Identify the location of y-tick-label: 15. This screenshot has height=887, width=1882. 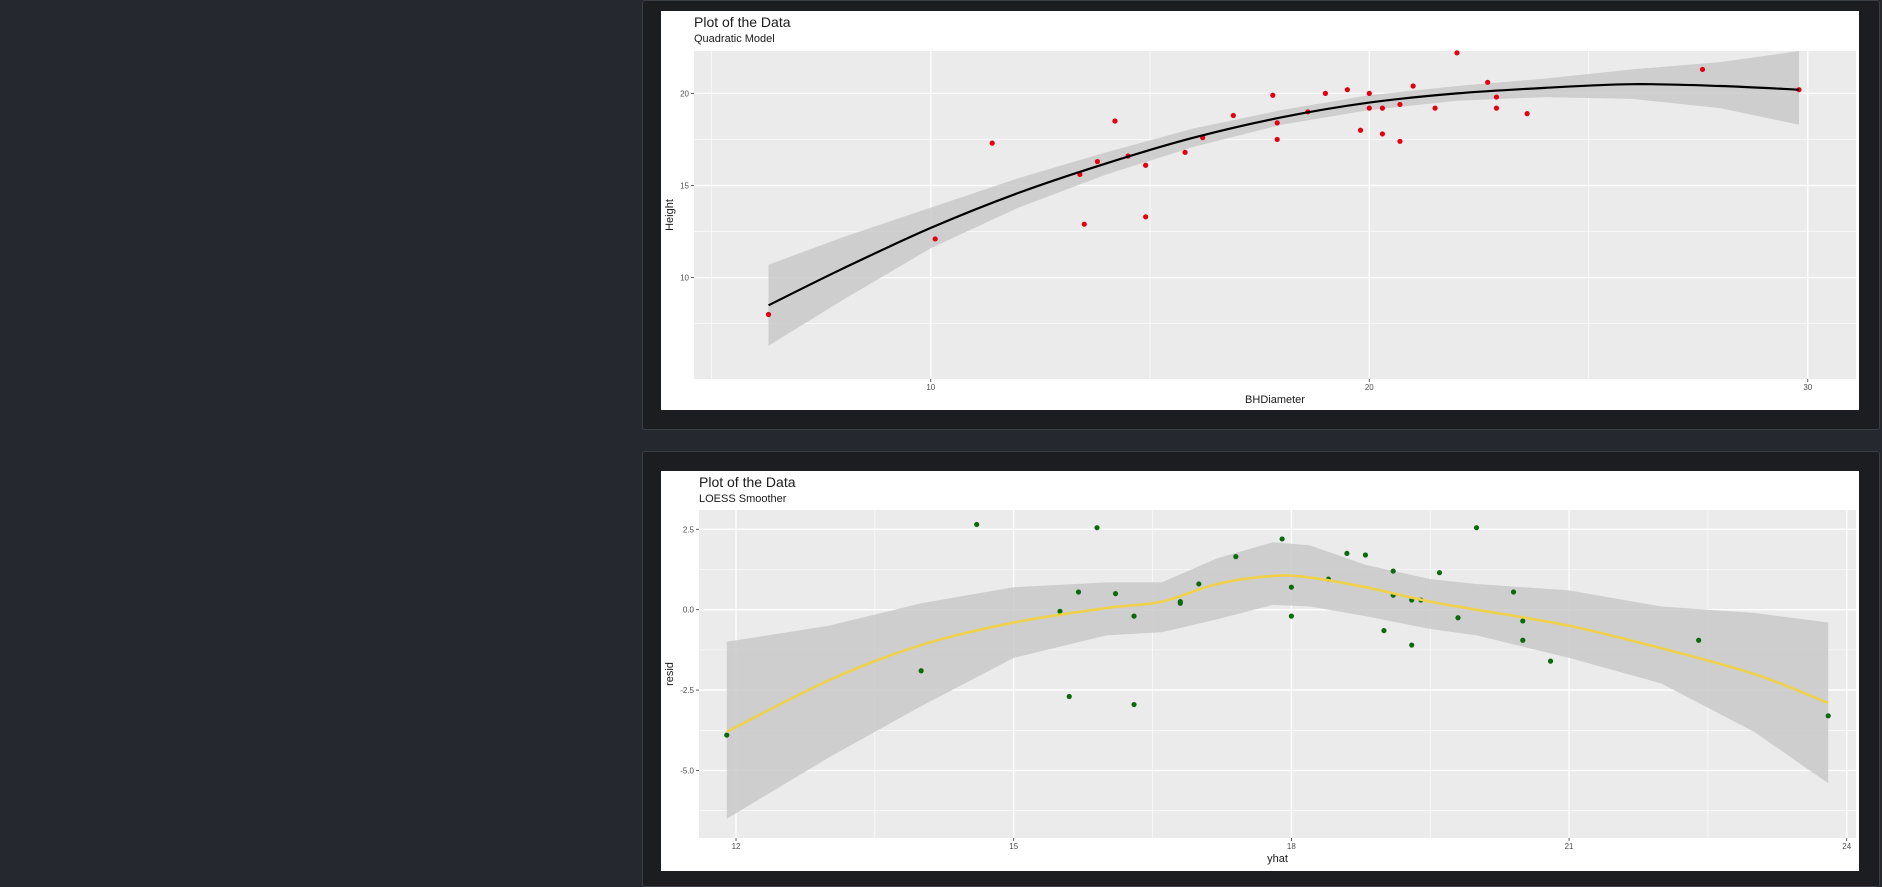
(684, 186).